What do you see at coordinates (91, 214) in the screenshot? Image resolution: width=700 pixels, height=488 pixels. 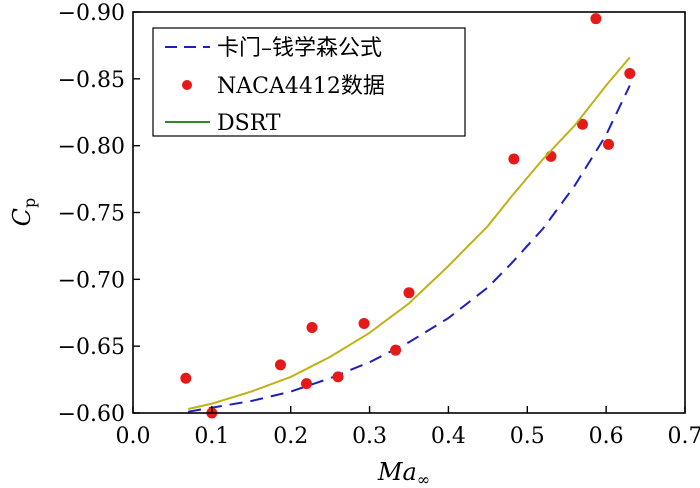 I see `y-tick-label: −0.75` at bounding box center [91, 214].